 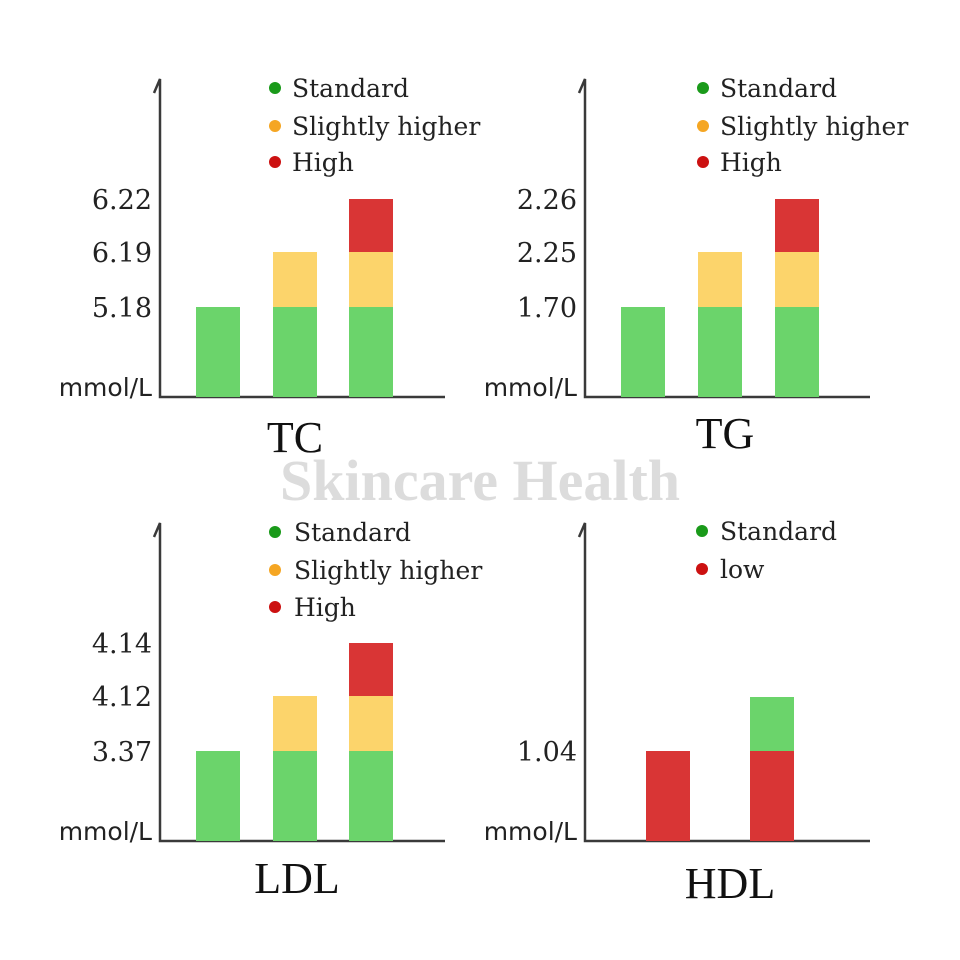 What do you see at coordinates (122, 752) in the screenshot?
I see `y-tick-label: 3.37` at bounding box center [122, 752].